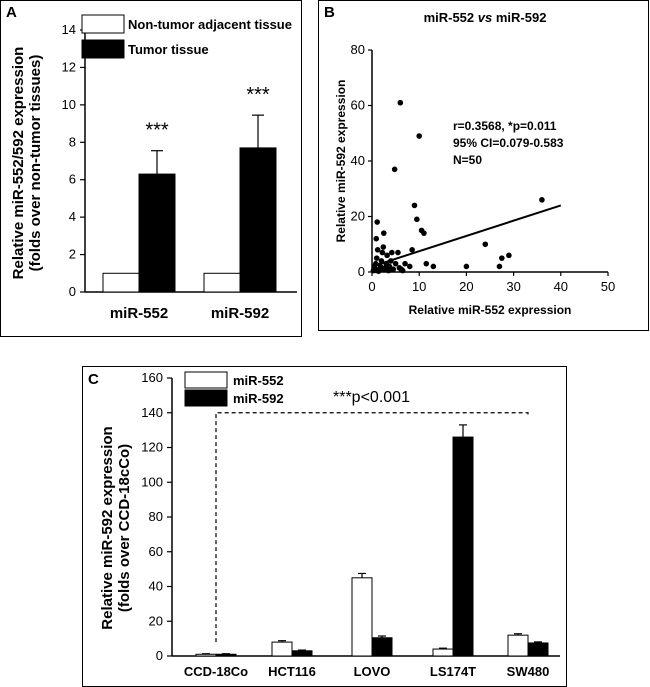 The image size is (650, 687). What do you see at coordinates (490, 310) in the screenshot?
I see `panel-b-x-label: Relative miR-552 expression` at bounding box center [490, 310].